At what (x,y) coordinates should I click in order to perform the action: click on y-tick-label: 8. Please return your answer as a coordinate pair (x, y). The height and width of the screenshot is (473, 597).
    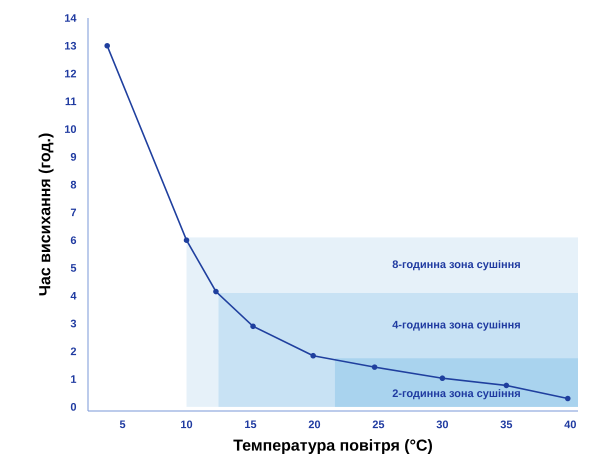
    Looking at the image, I should click on (73, 184).